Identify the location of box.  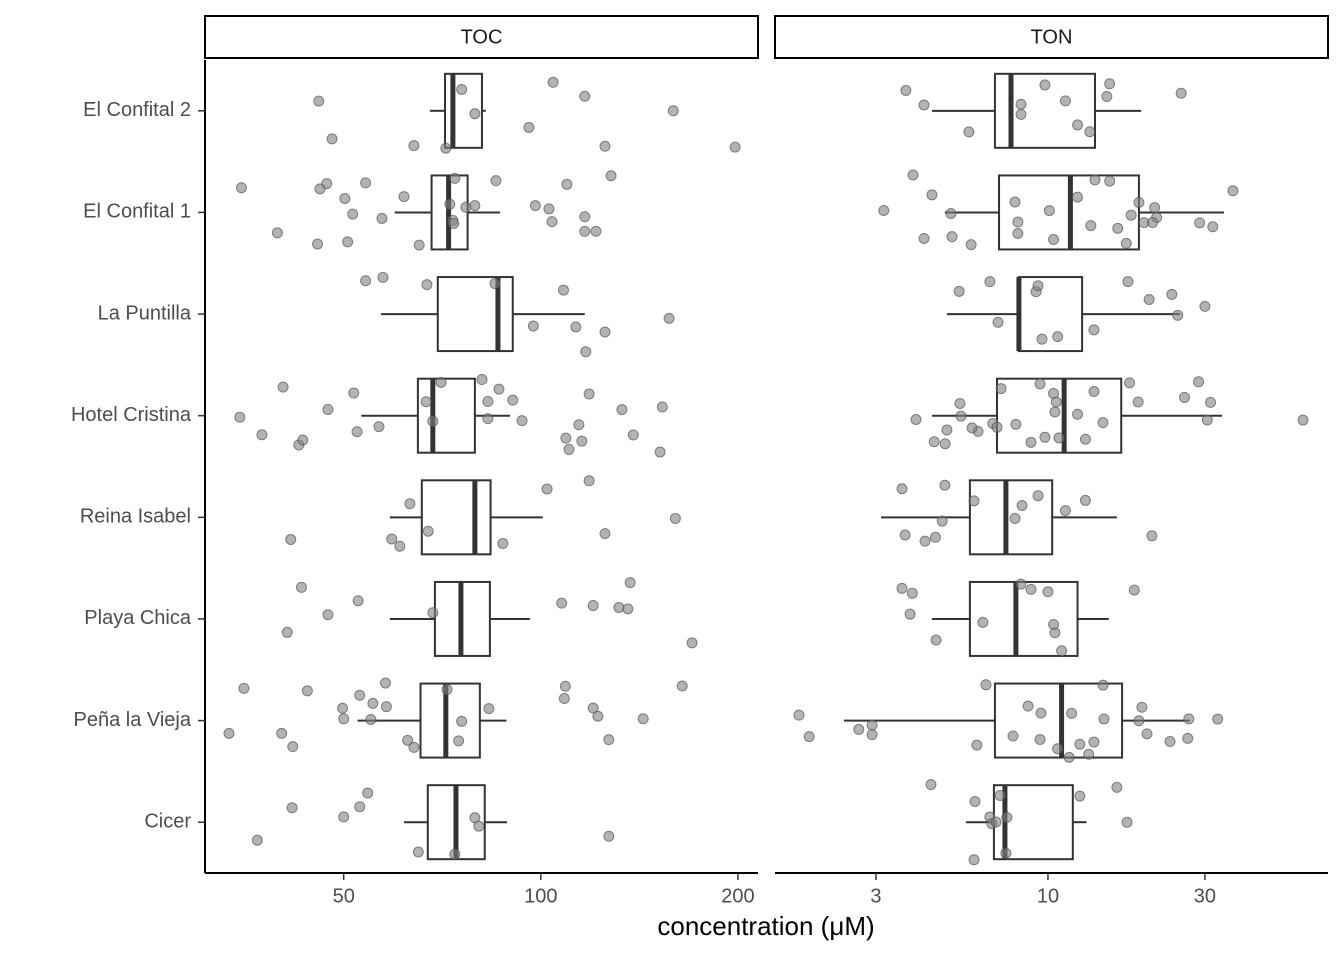
(1059, 415).